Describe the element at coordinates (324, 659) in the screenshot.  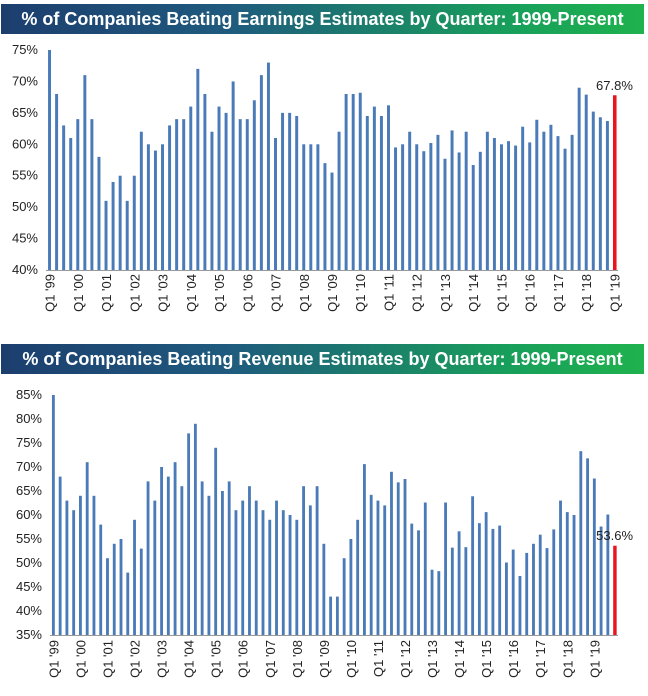
I see `x-tick-label: Q1 '09` at that location.